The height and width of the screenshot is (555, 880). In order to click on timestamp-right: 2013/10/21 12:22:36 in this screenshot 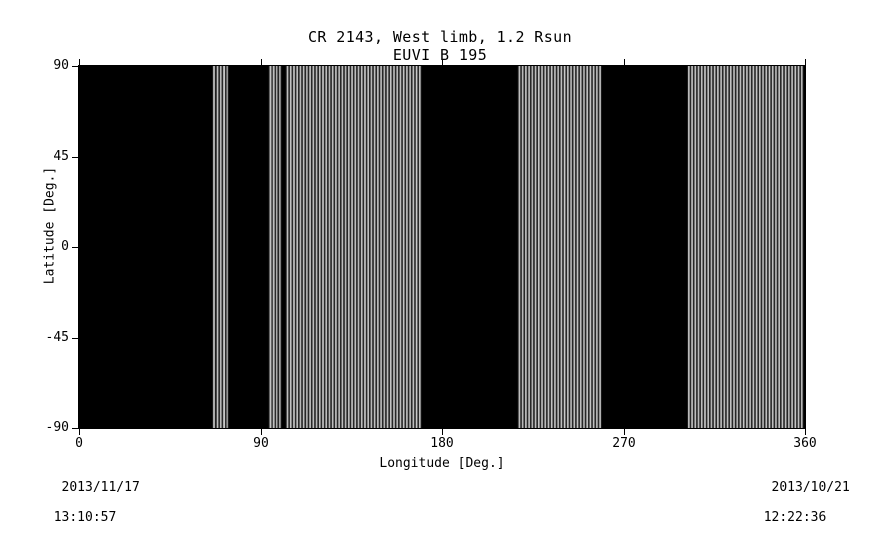, I will do `click(795, 510)`.